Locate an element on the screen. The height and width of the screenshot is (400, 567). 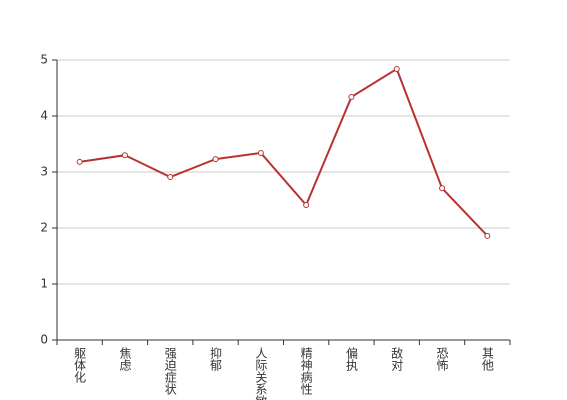
x-tick-label: 抑郁 is located at coordinates (216, 359).